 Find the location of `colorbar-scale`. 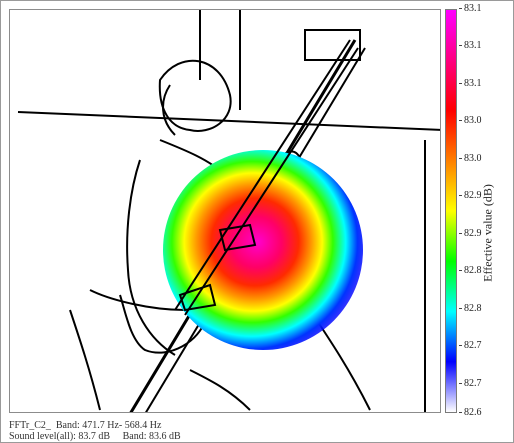

colorbar-scale is located at coordinates (451, 211).